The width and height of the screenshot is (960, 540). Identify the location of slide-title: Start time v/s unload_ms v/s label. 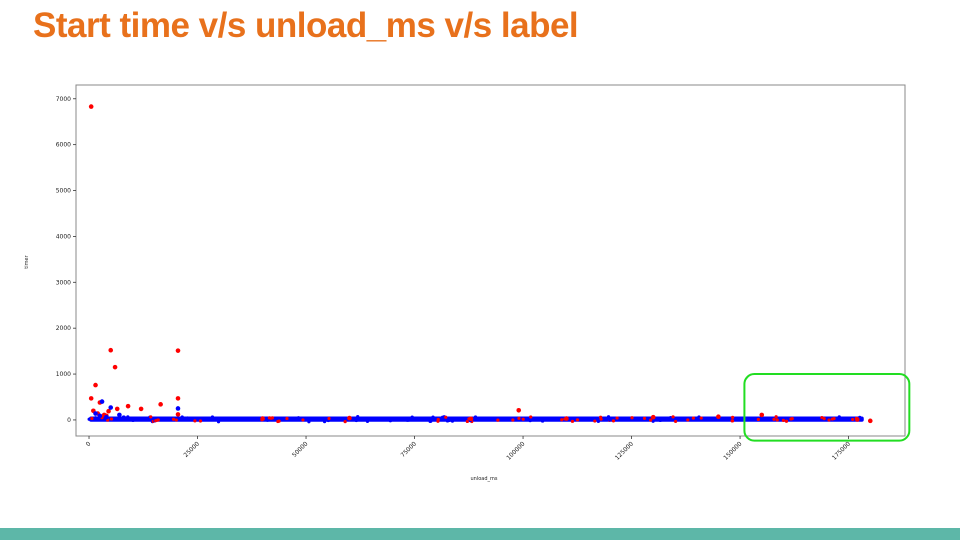
(306, 25).